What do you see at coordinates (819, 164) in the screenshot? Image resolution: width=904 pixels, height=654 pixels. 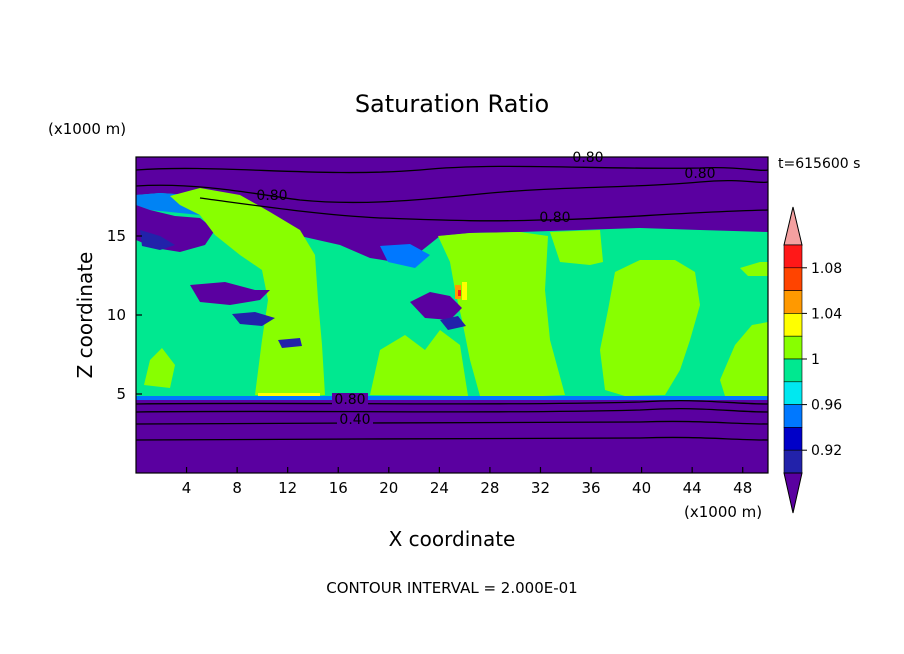 I see `time-label: t=615600 s` at bounding box center [819, 164].